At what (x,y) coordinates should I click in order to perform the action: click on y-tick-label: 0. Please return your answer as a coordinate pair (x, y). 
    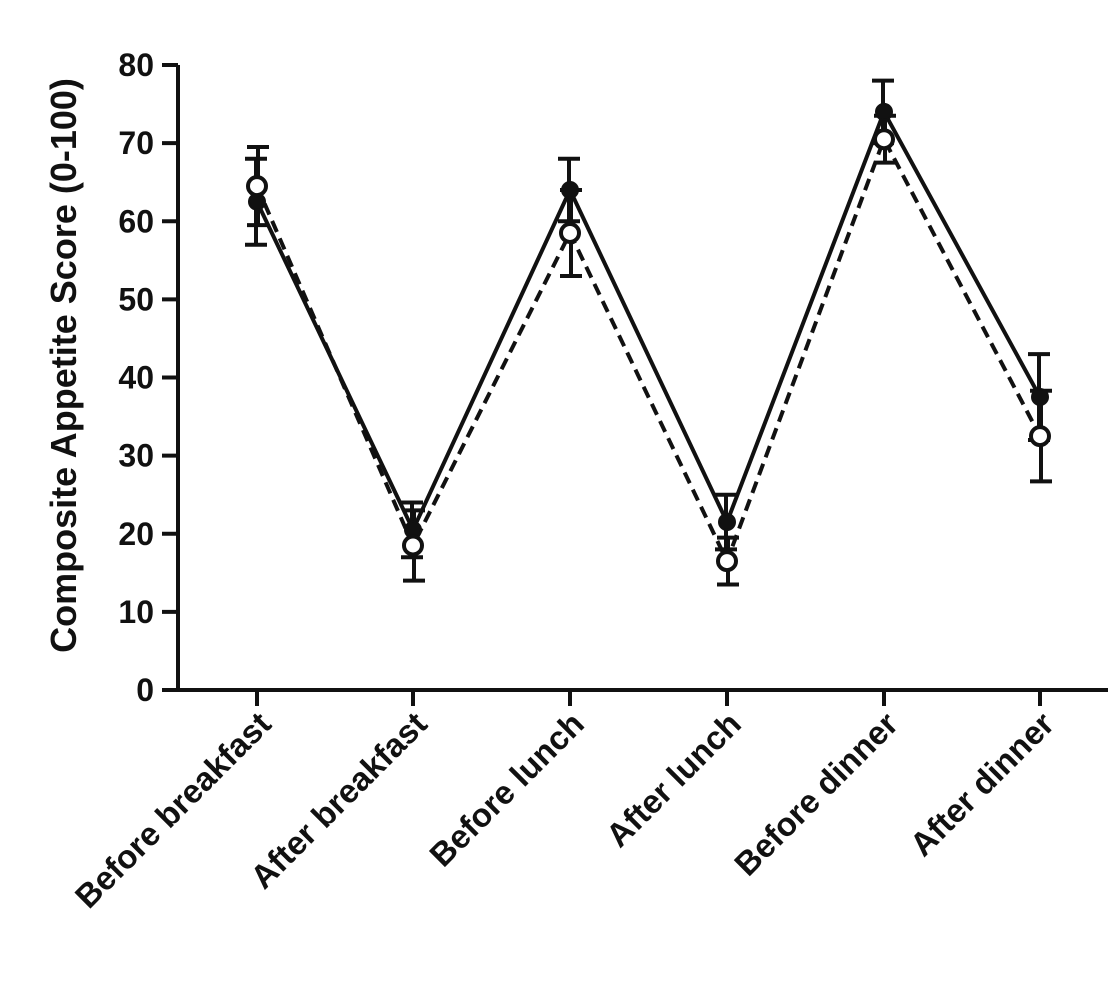
    Looking at the image, I should click on (145, 690).